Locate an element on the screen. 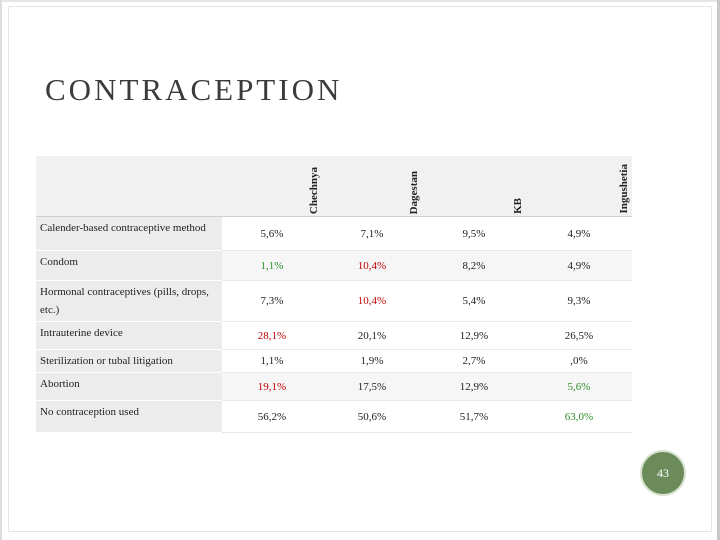  row-label: Sterilization or tubal litigation is located at coordinates (129, 361).